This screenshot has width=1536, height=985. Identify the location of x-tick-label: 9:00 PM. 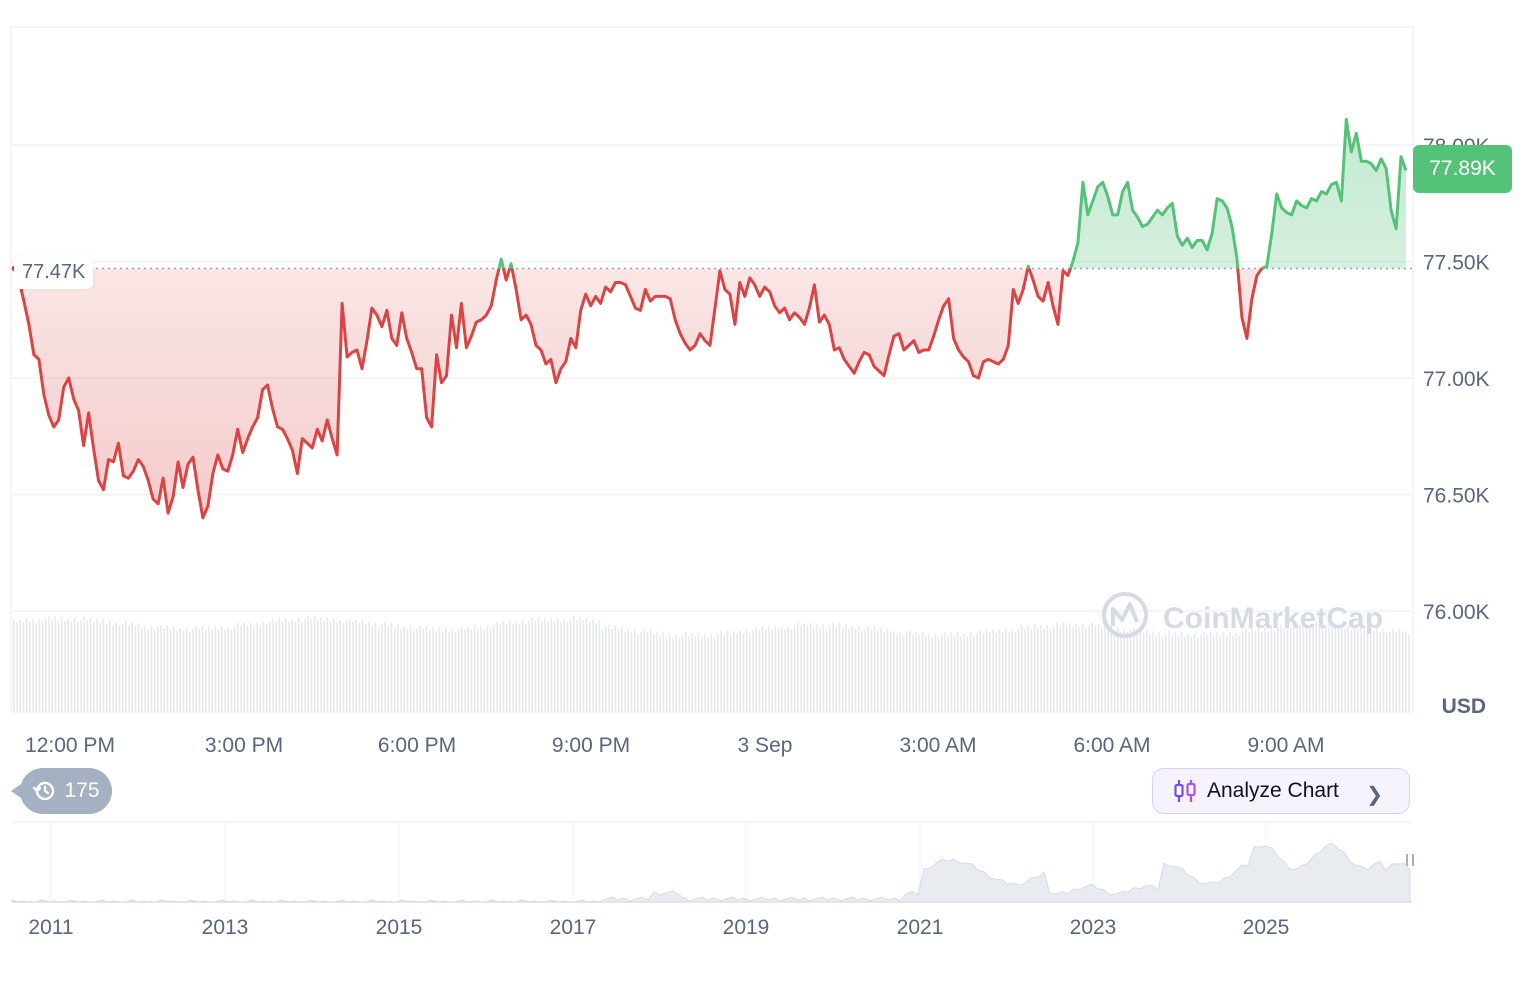
(591, 745).